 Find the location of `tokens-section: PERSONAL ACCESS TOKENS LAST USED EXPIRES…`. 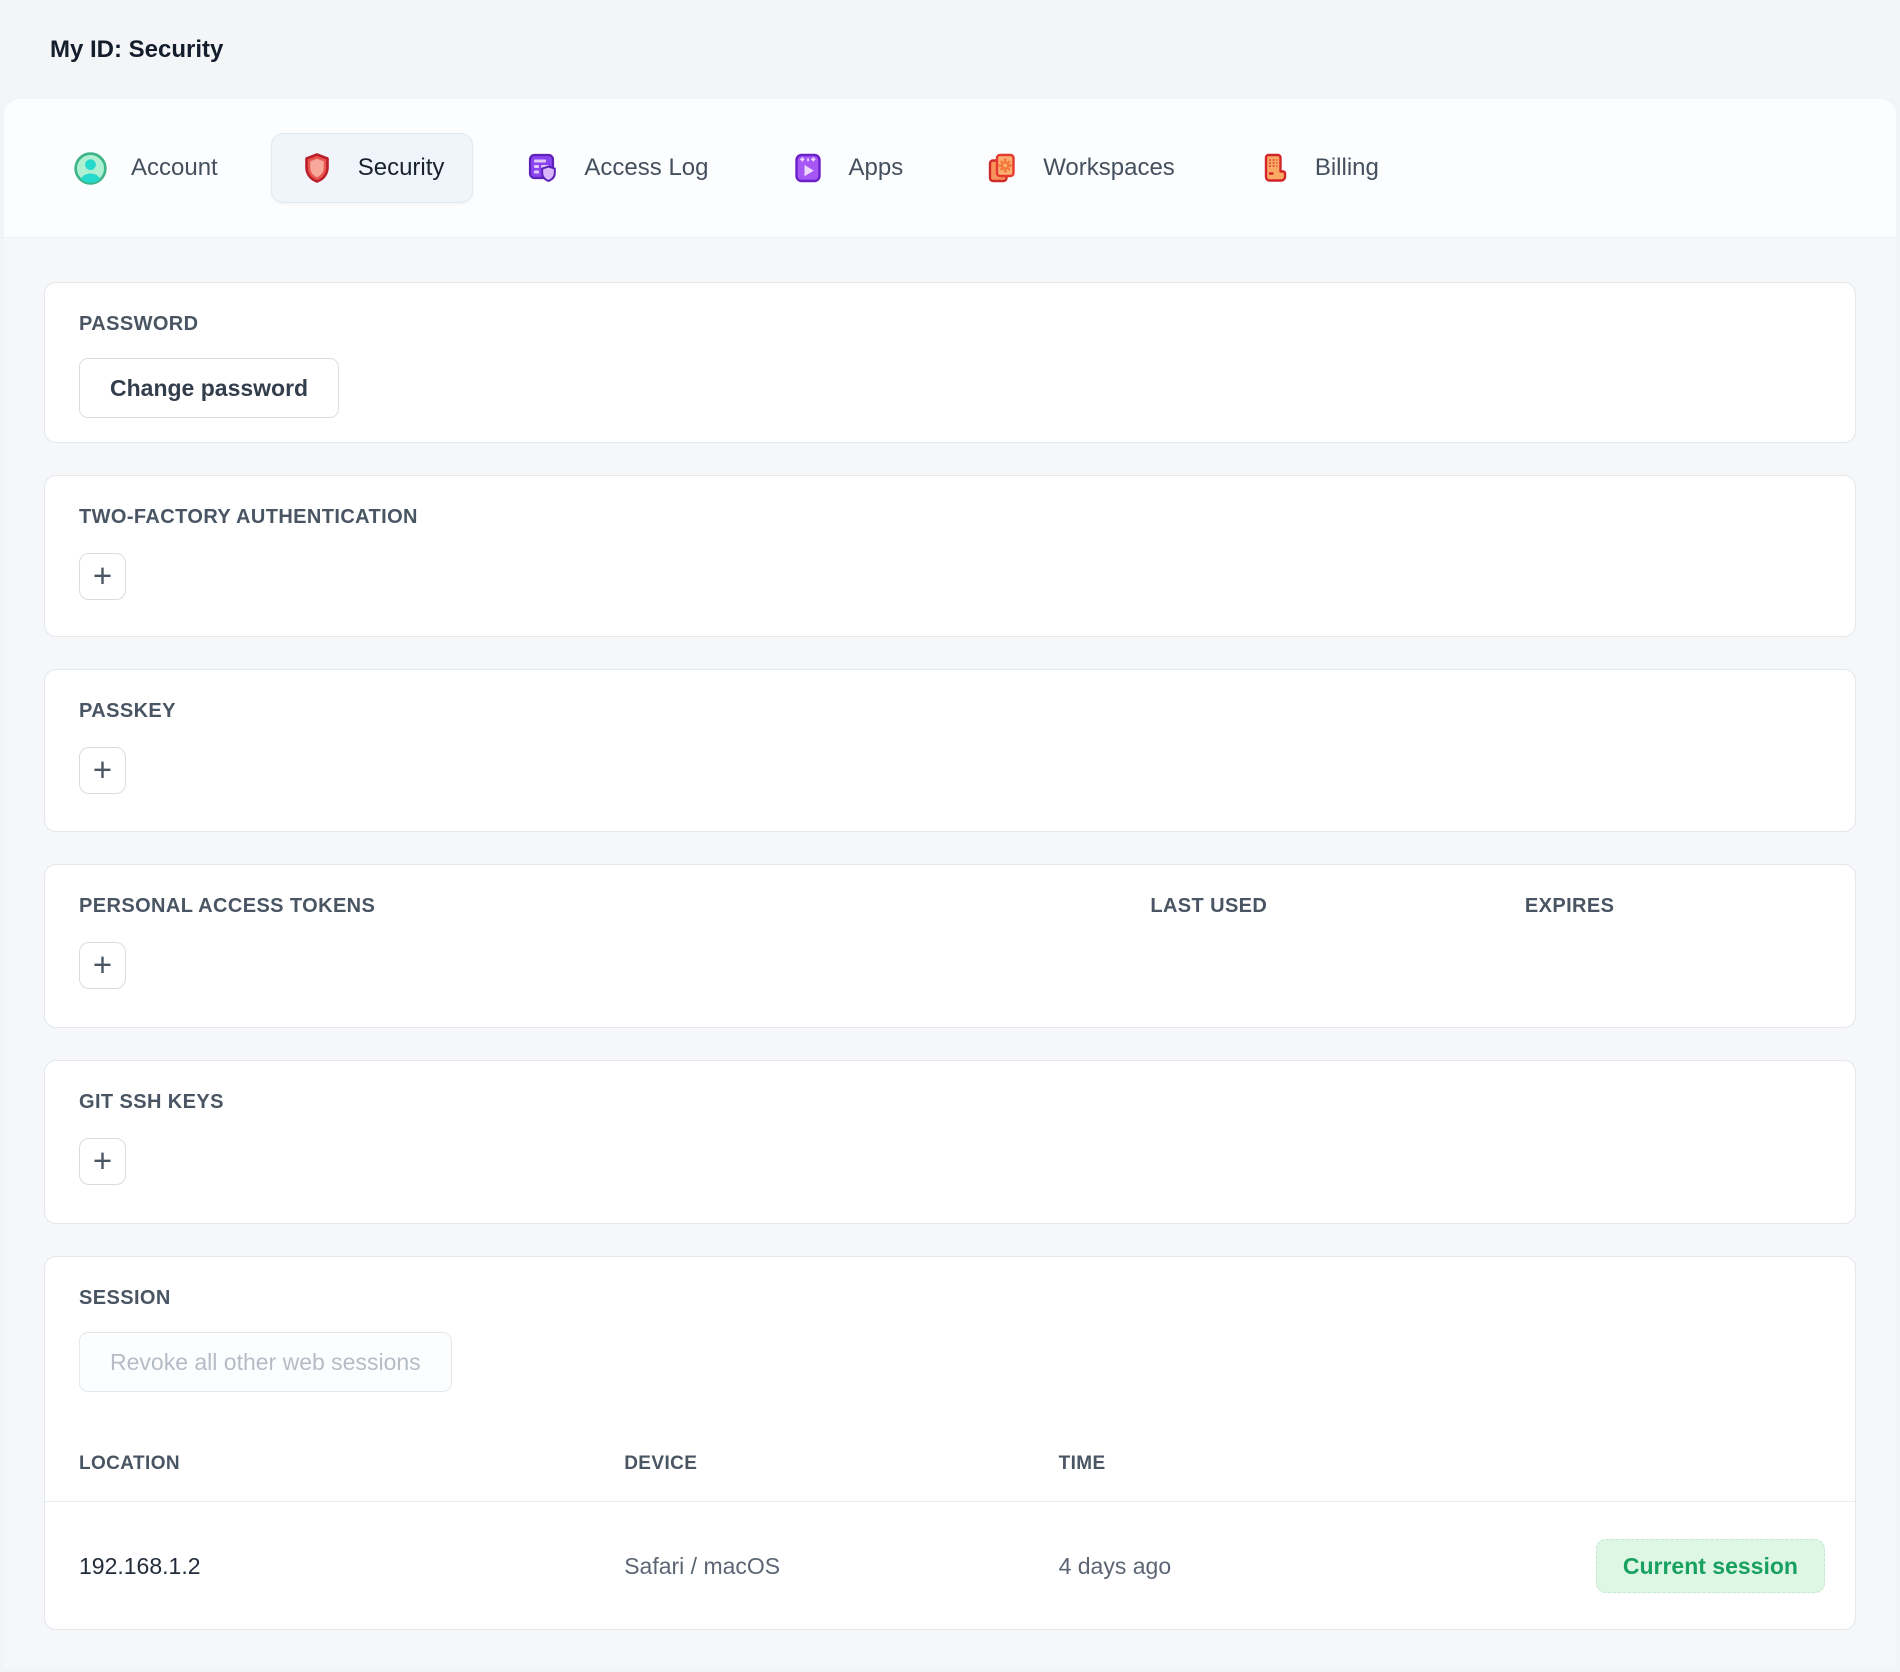

tokens-section: PERSONAL ACCESS TOKENS LAST USED EXPIRES… is located at coordinates (950, 946).